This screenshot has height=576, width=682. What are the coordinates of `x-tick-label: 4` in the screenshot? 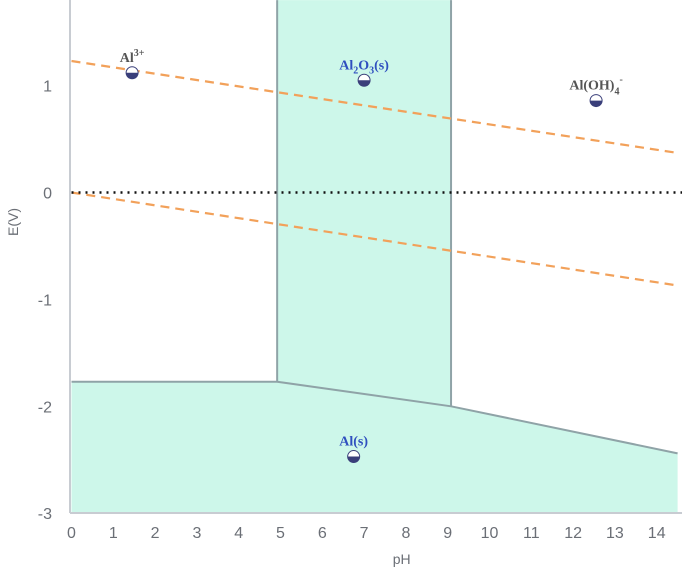 It's located at (238, 533).